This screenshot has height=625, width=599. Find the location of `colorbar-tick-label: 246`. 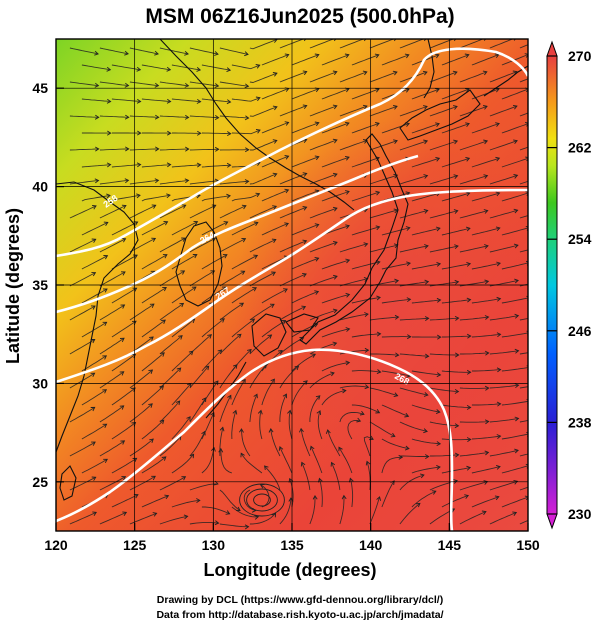

colorbar-tick-label: 246 is located at coordinates (580, 331).